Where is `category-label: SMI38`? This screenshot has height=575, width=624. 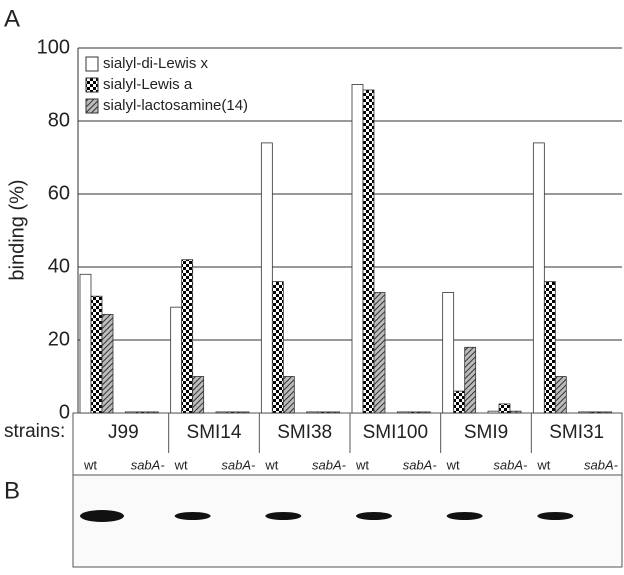
category-label: SMI38 is located at coordinates (304, 432).